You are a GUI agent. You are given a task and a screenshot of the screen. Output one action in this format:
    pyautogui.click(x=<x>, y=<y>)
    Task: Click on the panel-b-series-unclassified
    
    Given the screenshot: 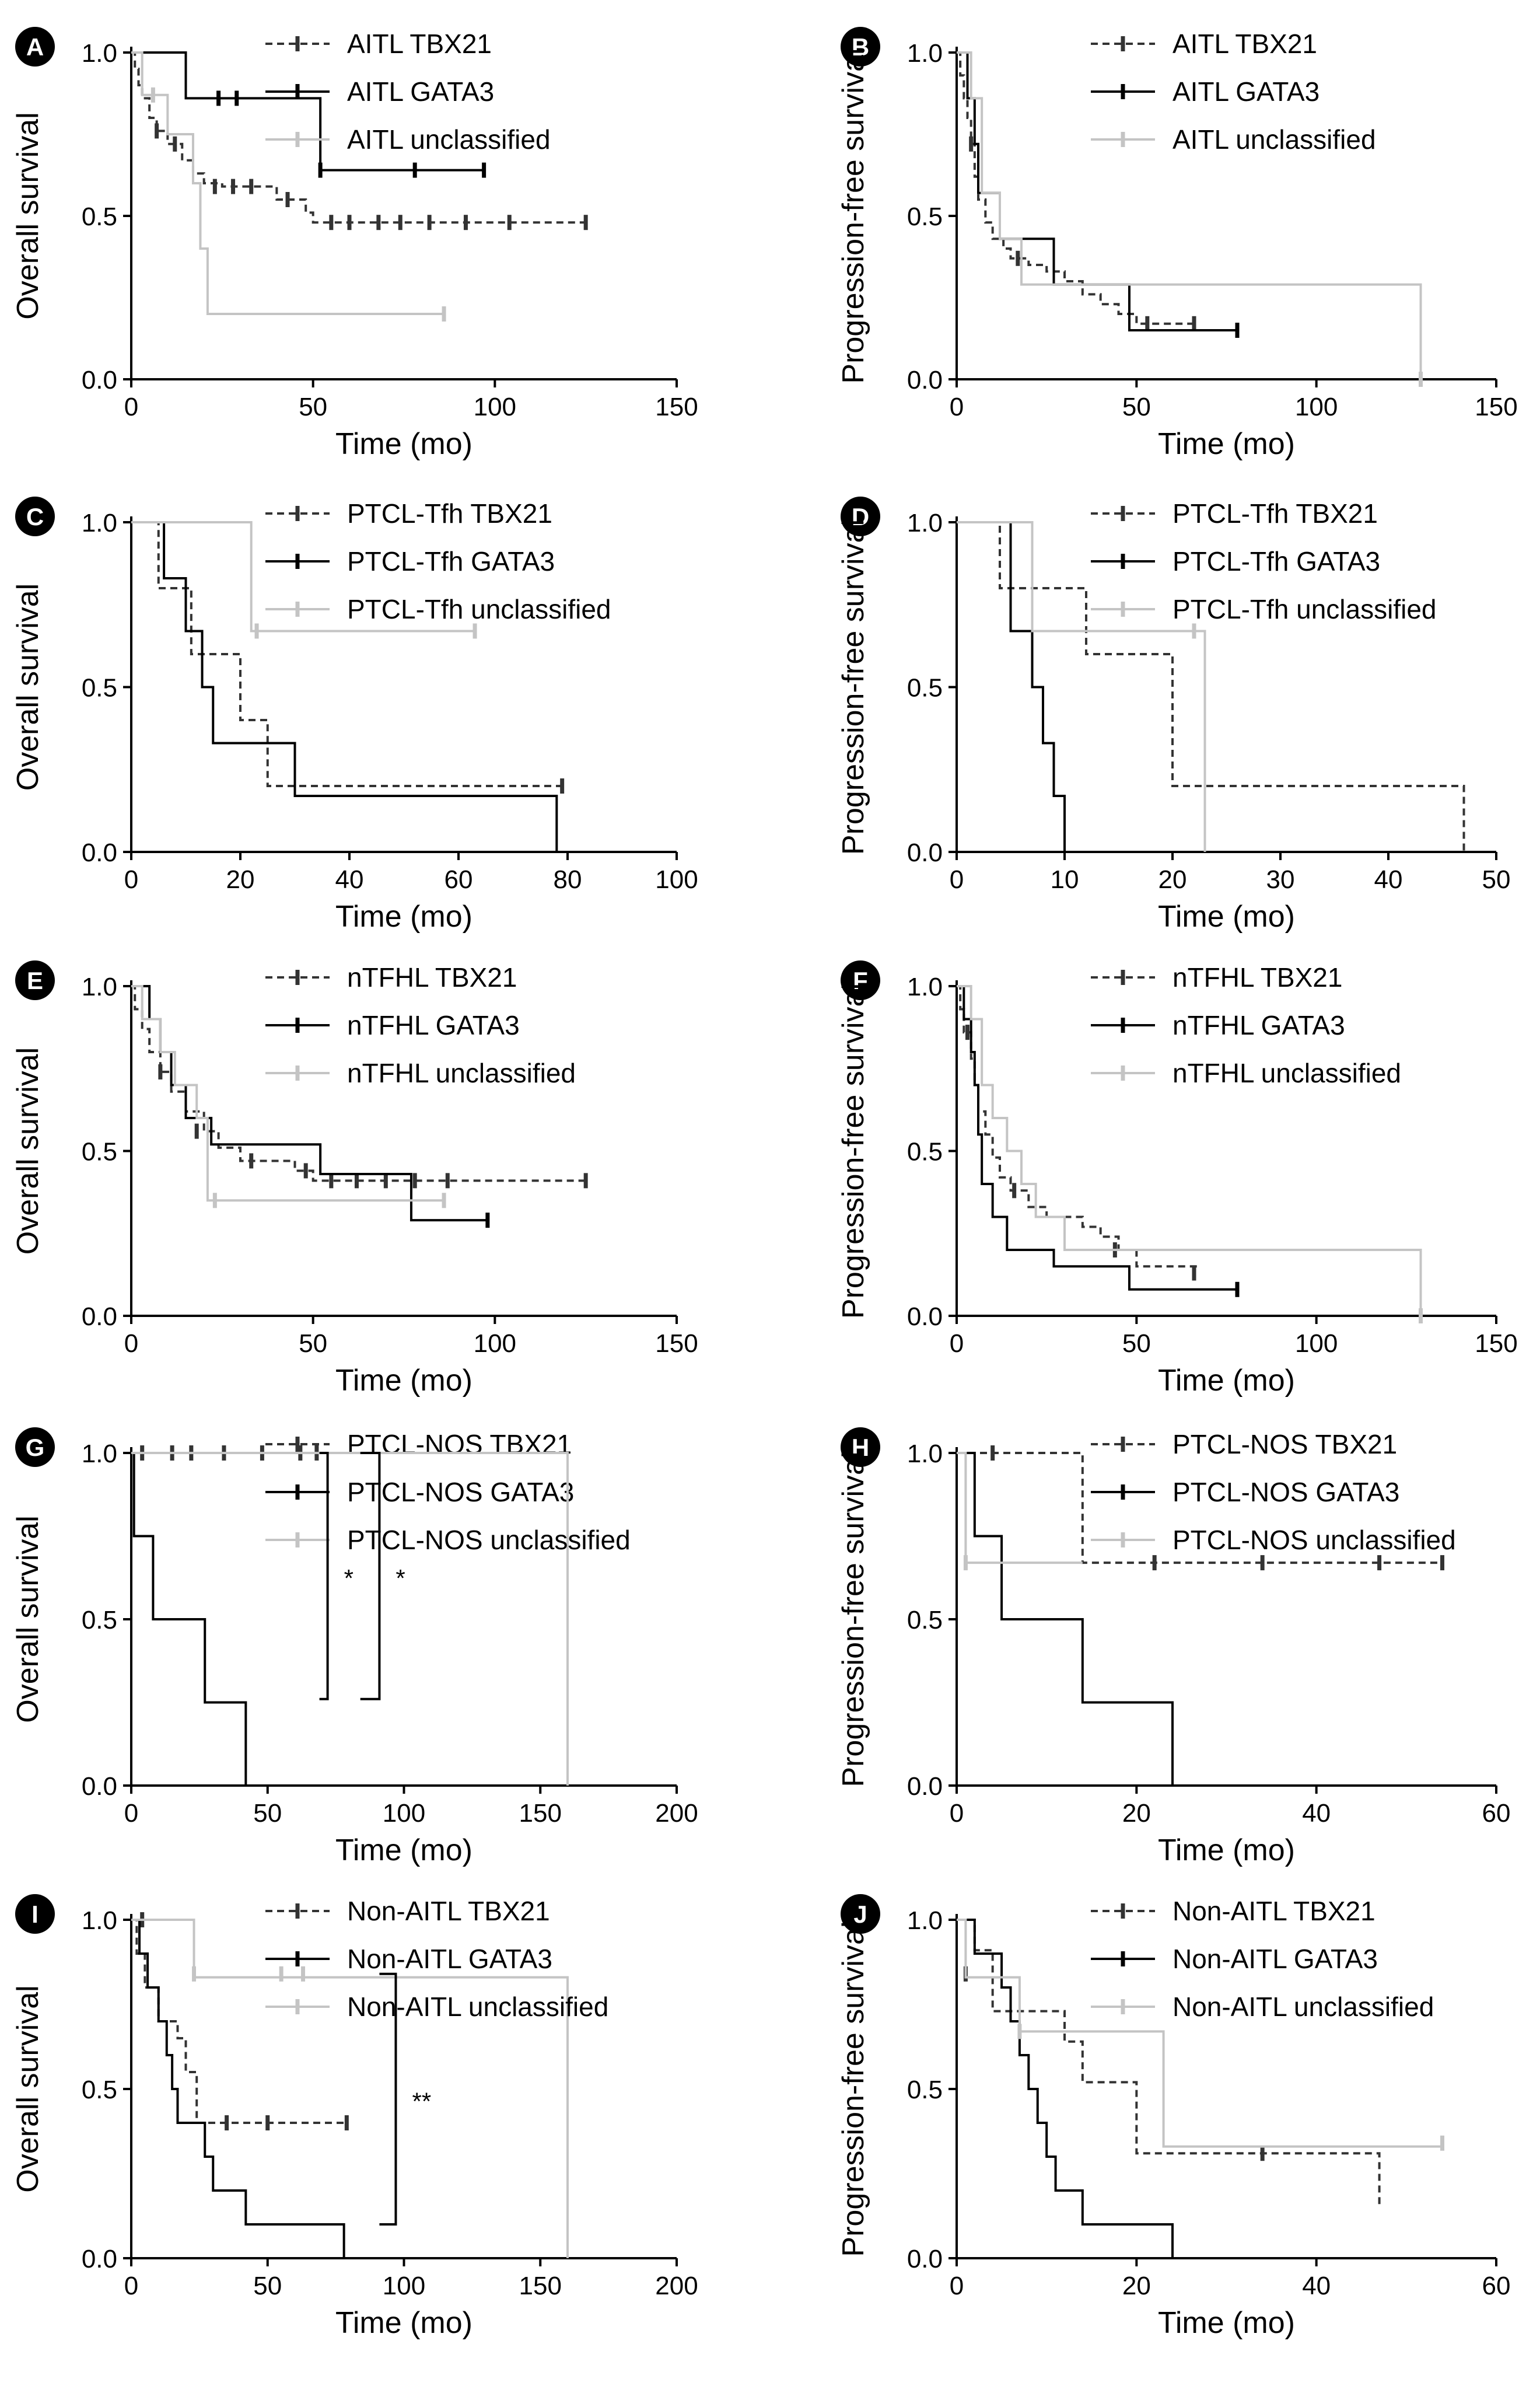 What is the action you would take?
    pyautogui.click(x=1189, y=215)
    